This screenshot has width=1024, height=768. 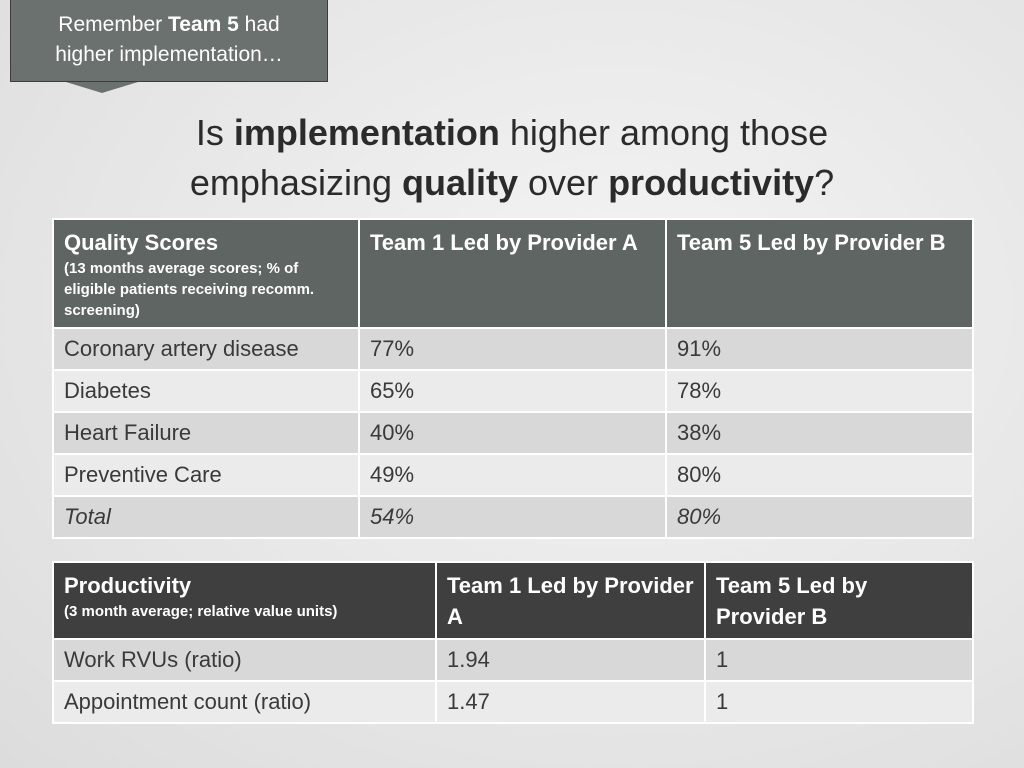 I want to click on table-cell: 54%, so click(x=512, y=517).